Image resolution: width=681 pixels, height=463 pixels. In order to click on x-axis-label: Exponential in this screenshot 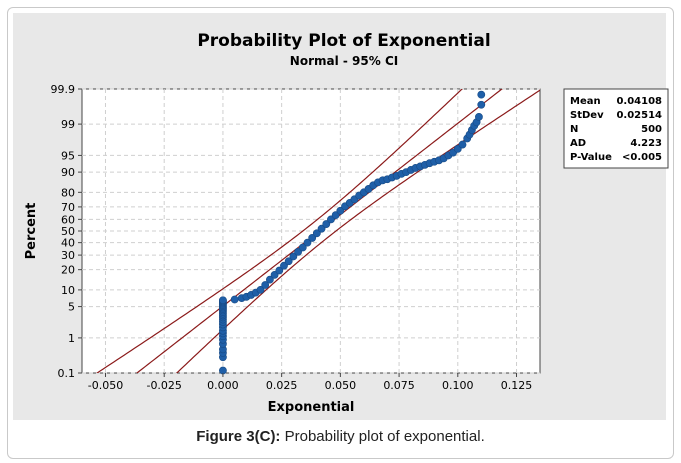, I will do `click(311, 407)`.